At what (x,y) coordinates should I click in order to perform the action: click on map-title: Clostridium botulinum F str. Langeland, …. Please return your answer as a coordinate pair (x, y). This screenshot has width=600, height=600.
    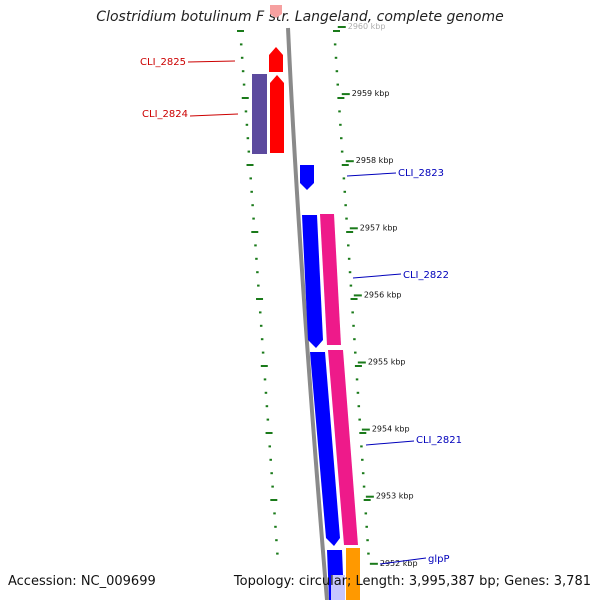
    Looking at the image, I should click on (300, 17).